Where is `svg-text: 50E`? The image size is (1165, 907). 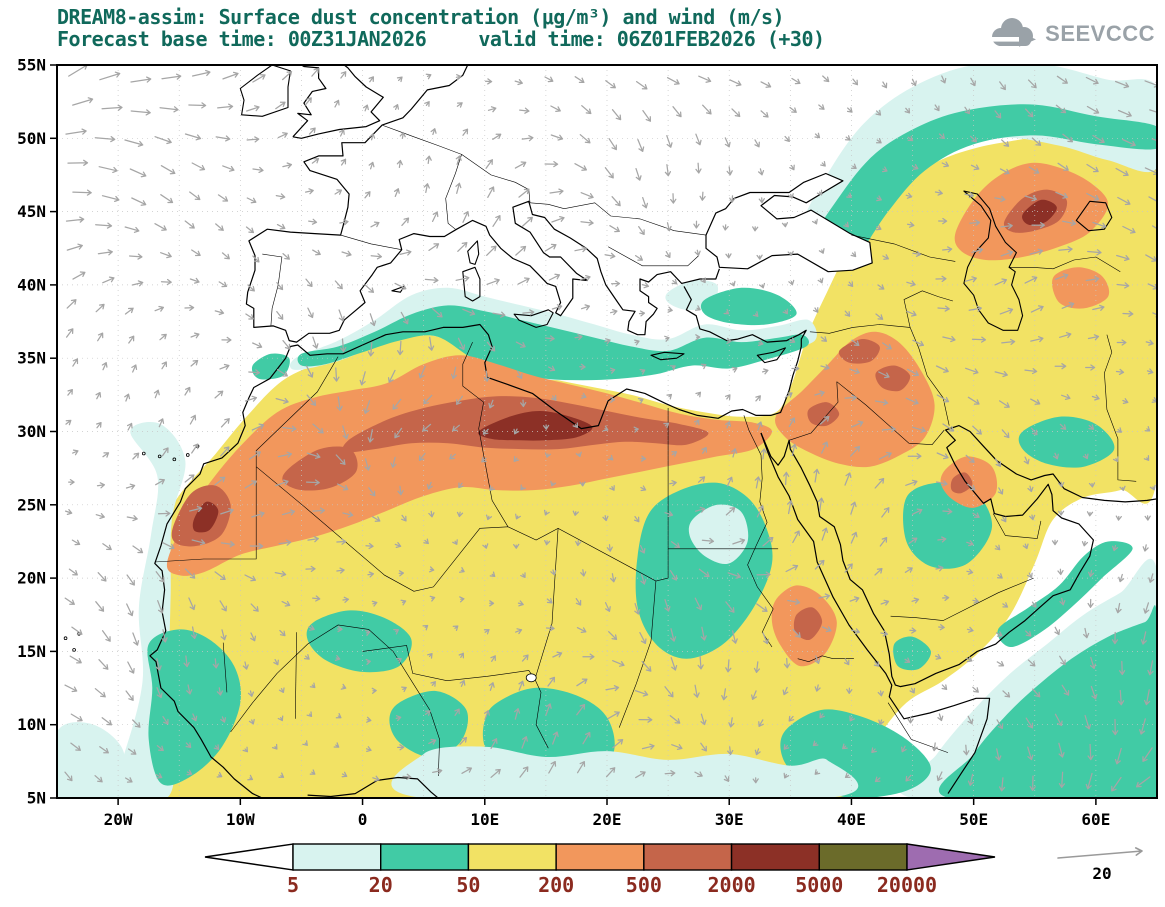 svg-text: 50E is located at coordinates (973, 819).